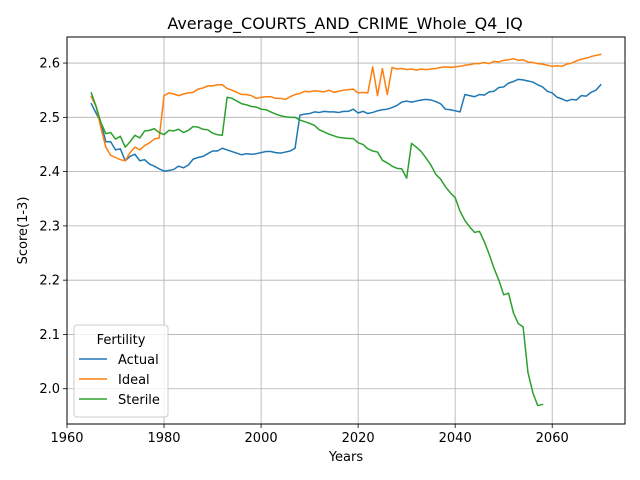 The width and height of the screenshot is (640, 480). What do you see at coordinates (23, 231) in the screenshot?
I see `y-axis-label: Score(1-3)` at bounding box center [23, 231].